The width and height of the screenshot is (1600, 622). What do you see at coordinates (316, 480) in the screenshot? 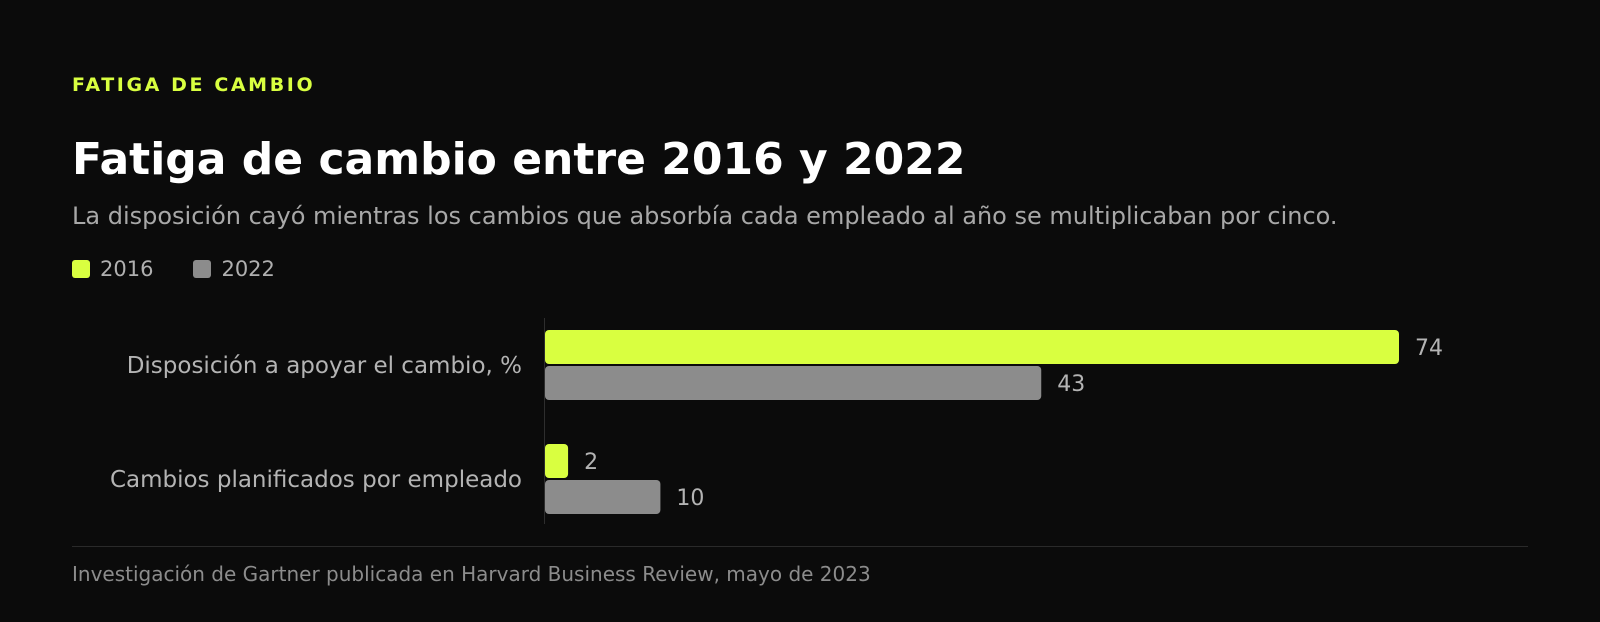
I see `category-label: Cambios planificados por empleado` at bounding box center [316, 480].